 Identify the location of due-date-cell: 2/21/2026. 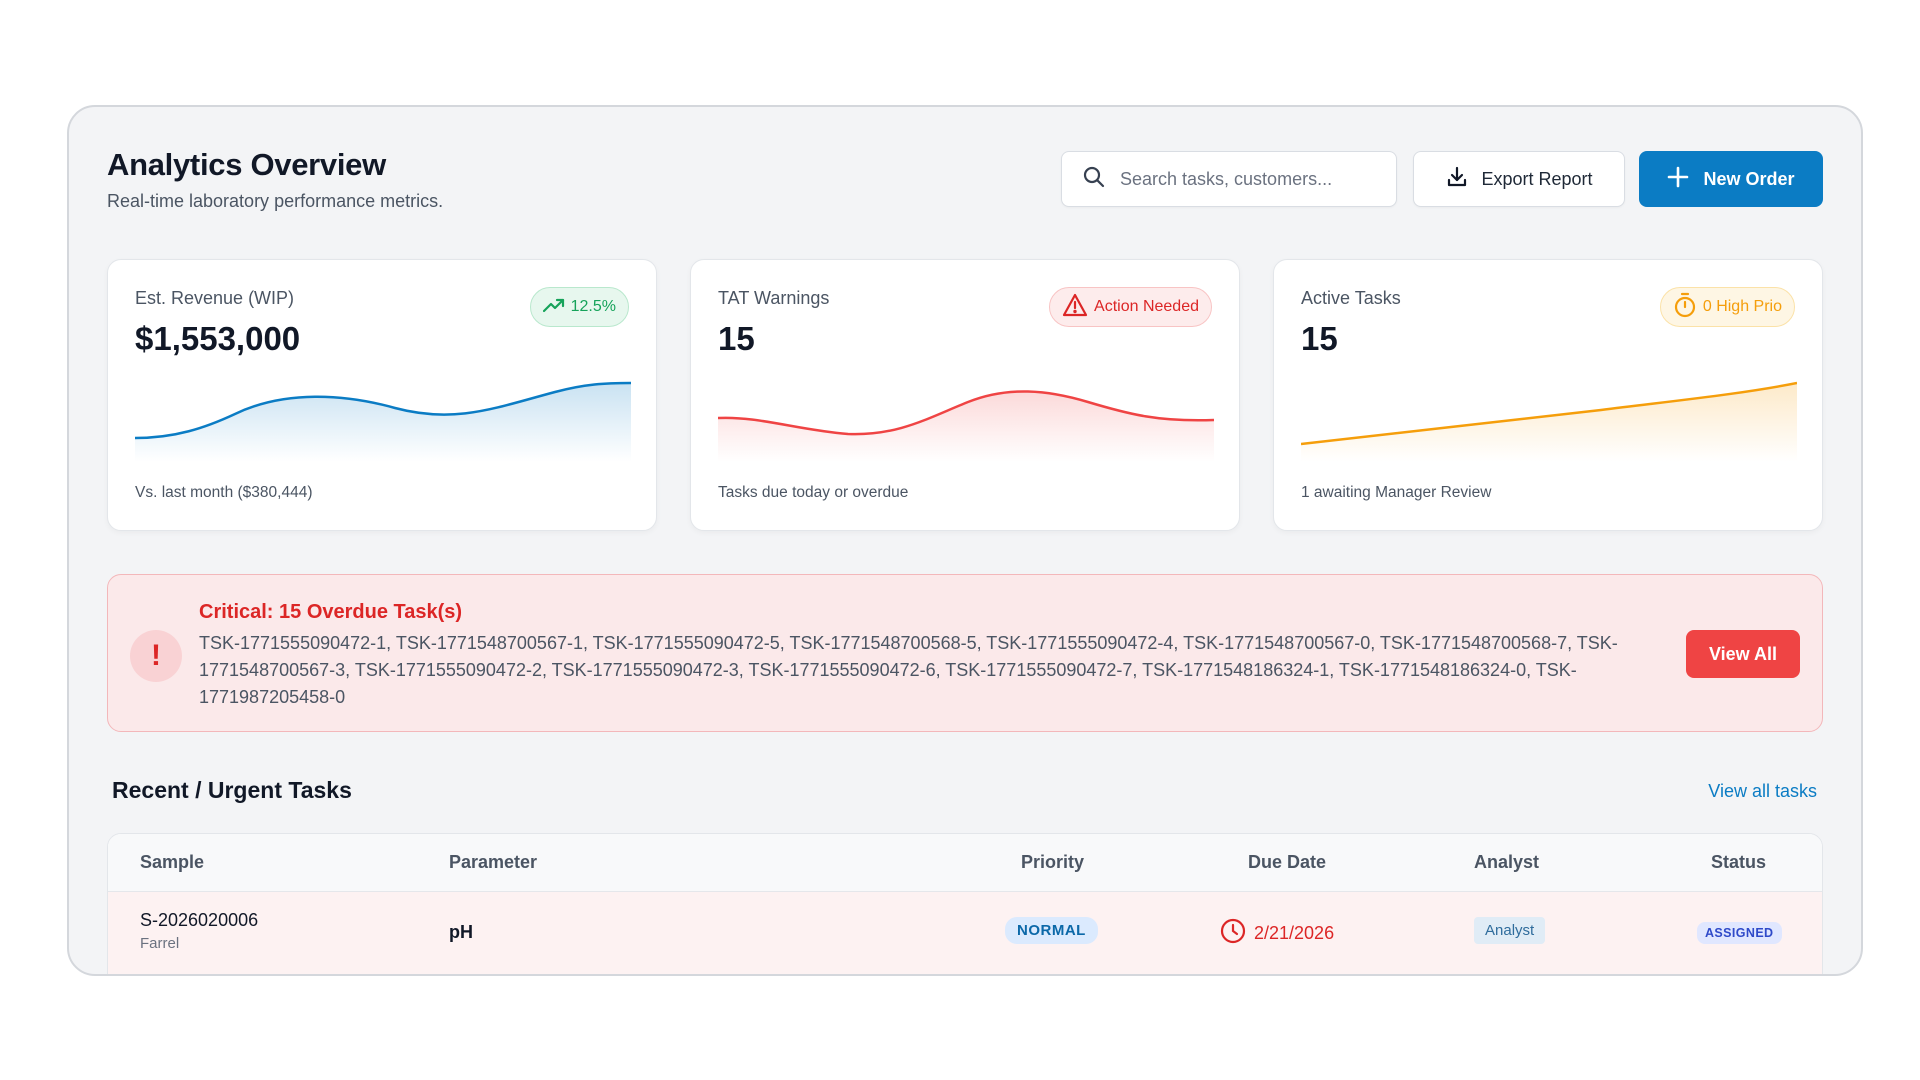
(1277, 933).